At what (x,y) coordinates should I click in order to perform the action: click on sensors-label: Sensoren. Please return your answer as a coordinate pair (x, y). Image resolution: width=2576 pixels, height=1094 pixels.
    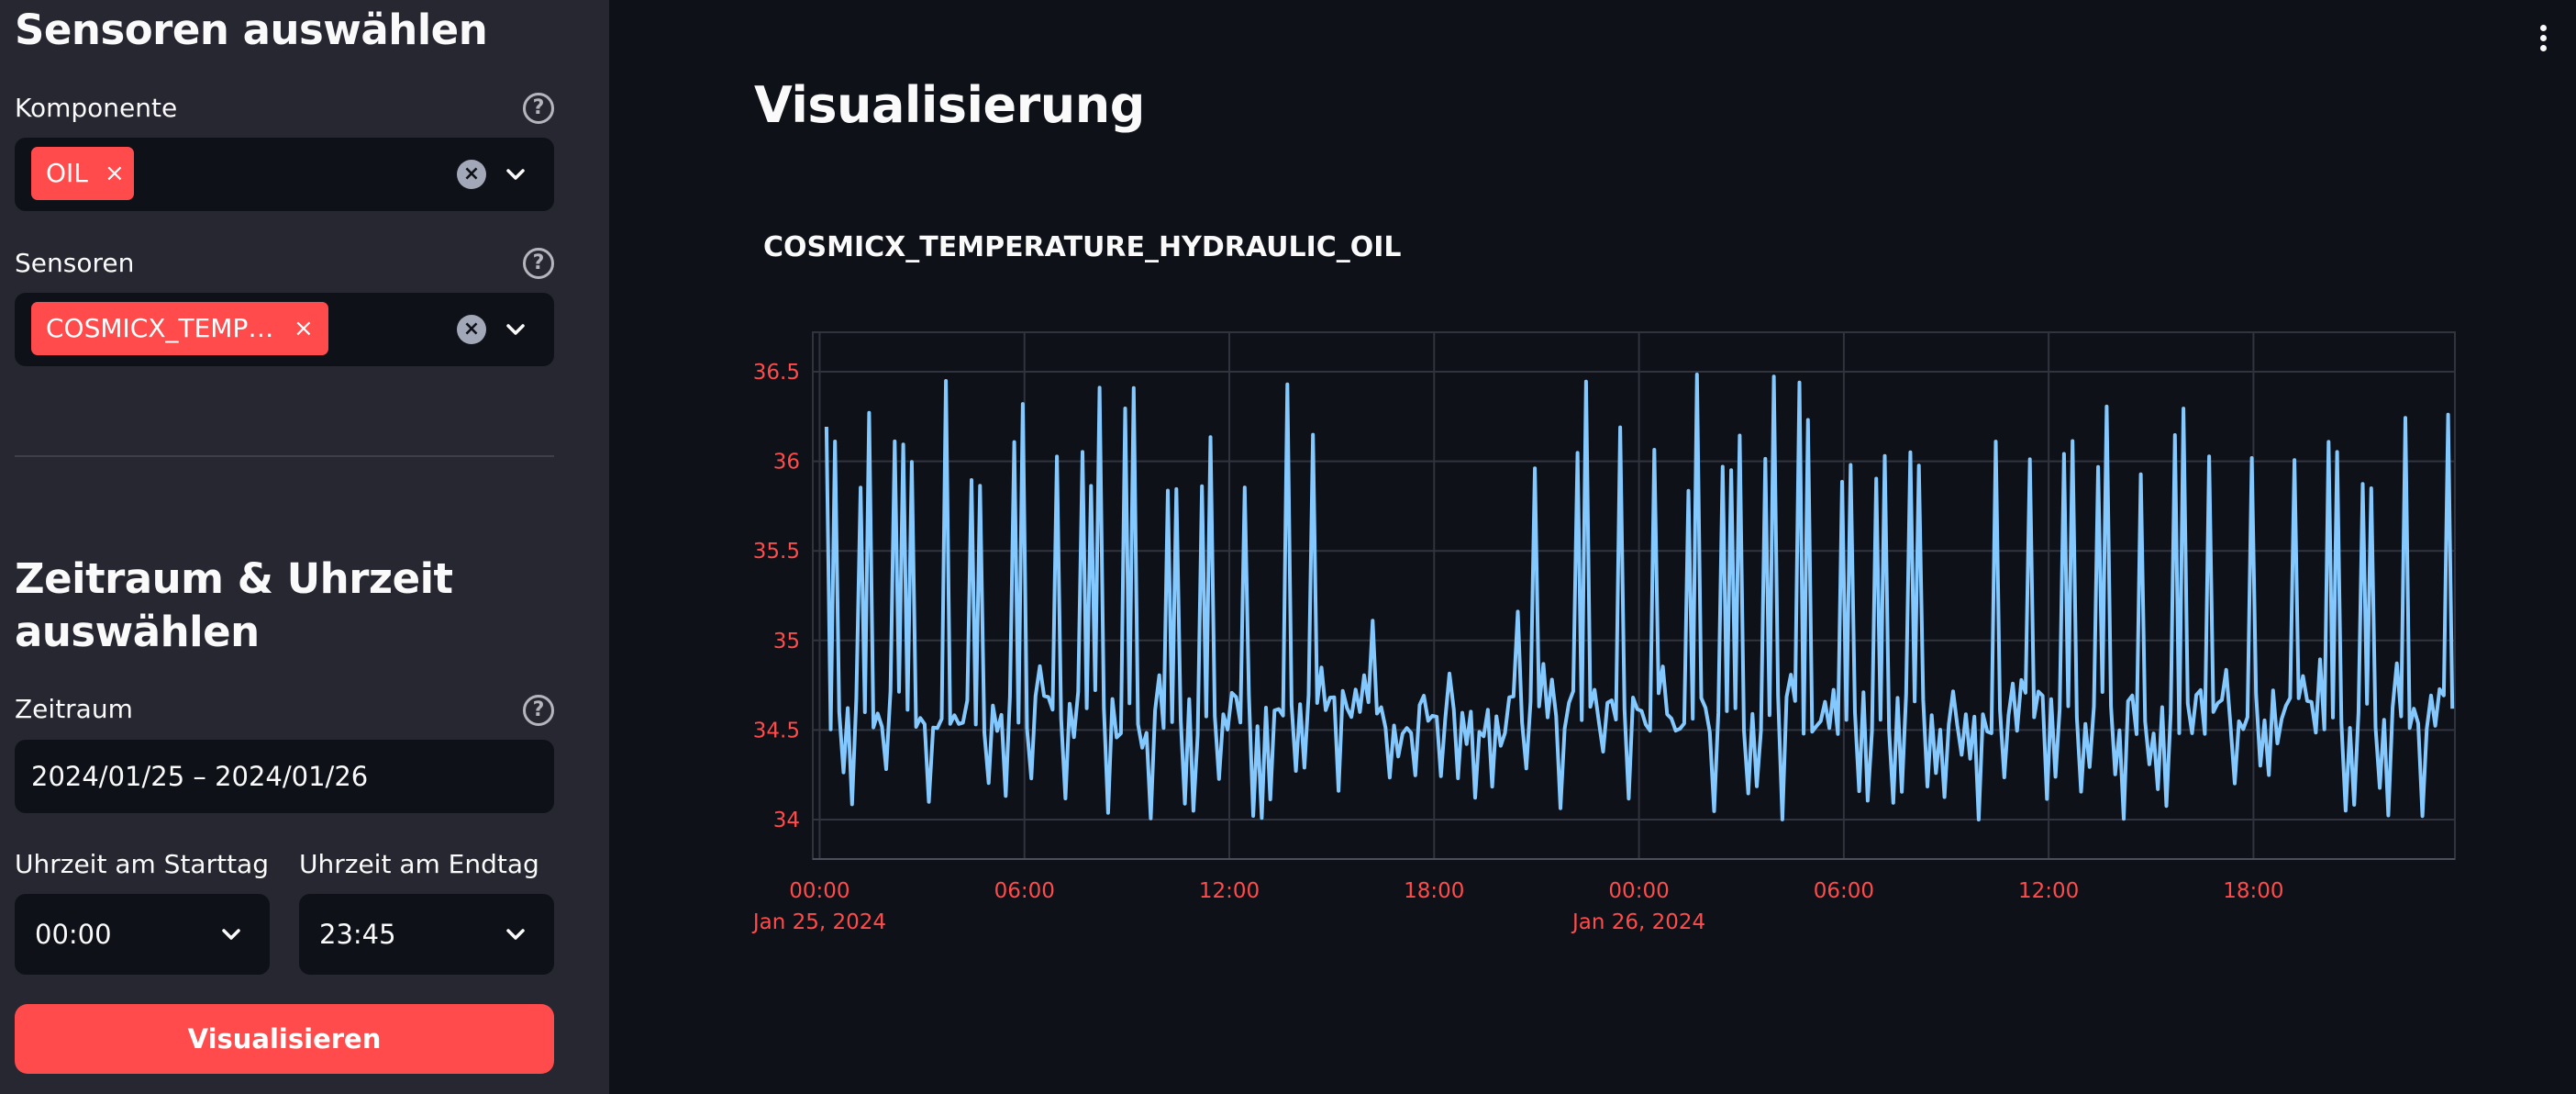
    Looking at the image, I should click on (75, 263).